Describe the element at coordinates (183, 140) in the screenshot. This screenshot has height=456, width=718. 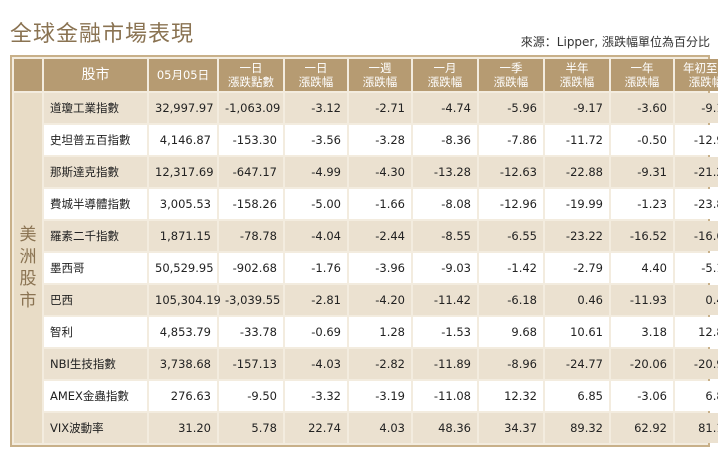
I see `row-value: 4,146.87` at that location.